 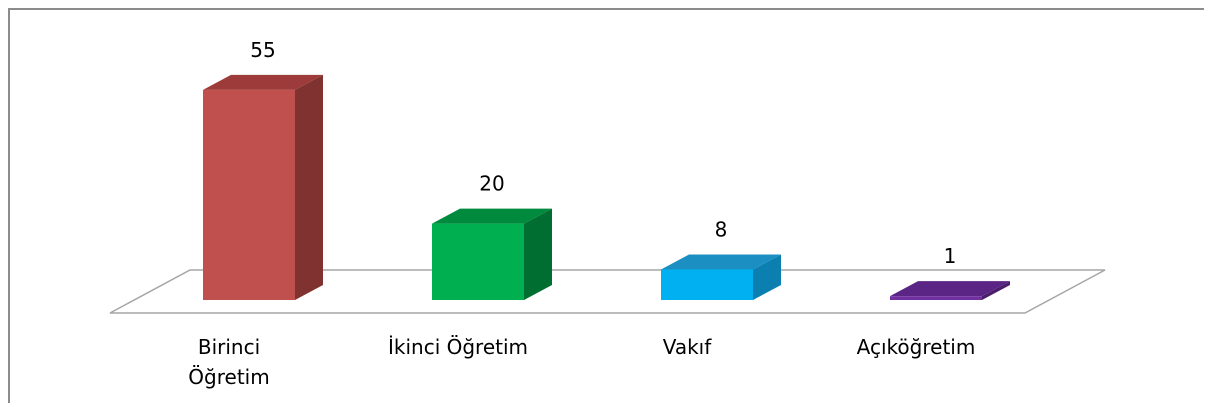 What do you see at coordinates (262, 50) in the screenshot?
I see `value-label: 55` at bounding box center [262, 50].